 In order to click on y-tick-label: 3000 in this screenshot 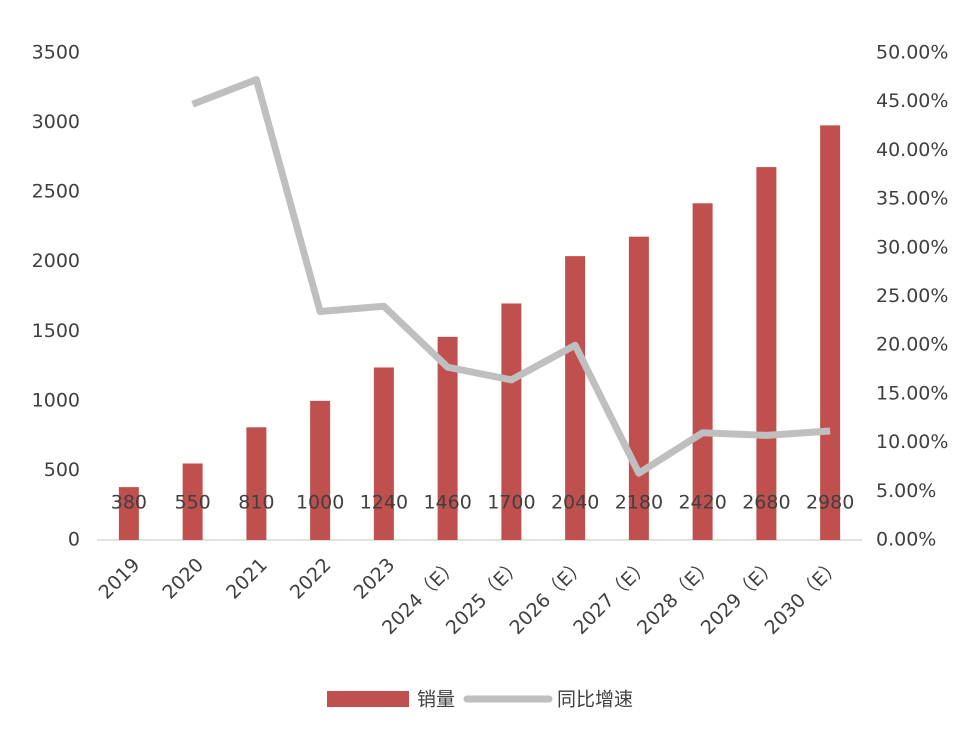, I will do `click(56, 122)`.